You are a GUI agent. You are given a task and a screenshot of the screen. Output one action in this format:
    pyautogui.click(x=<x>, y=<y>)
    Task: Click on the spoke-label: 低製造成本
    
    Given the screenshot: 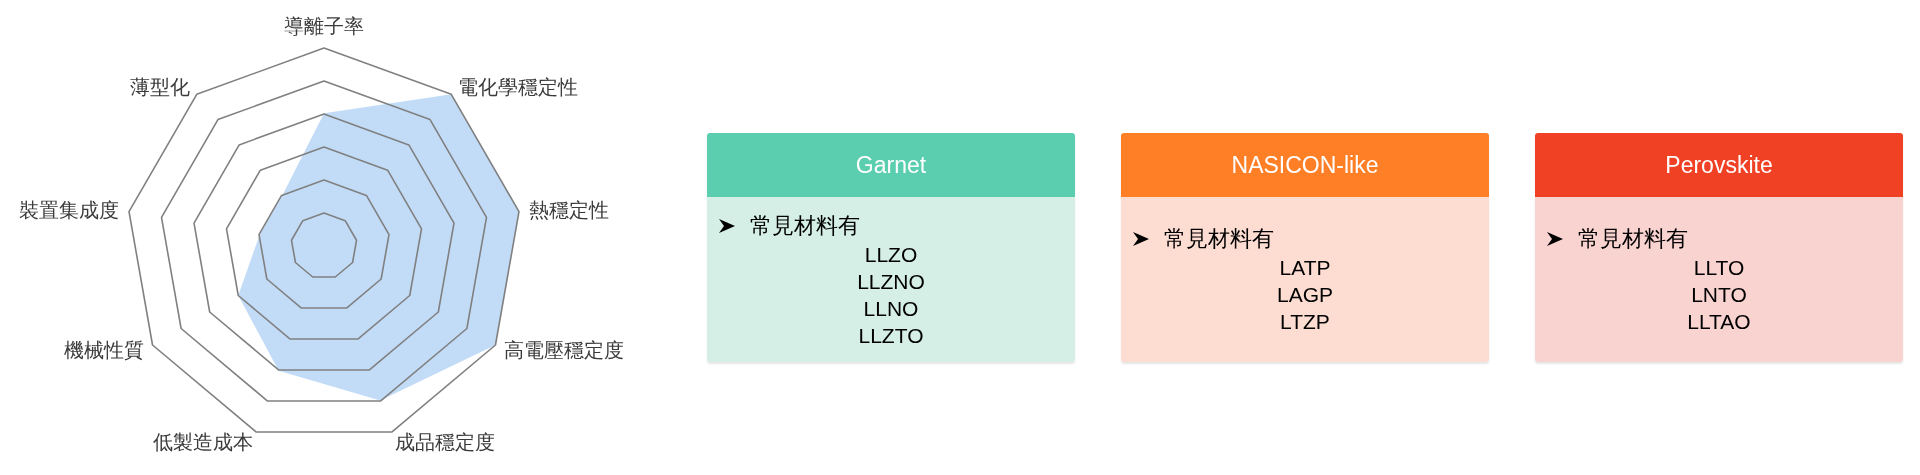 What is the action you would take?
    pyautogui.click(x=202, y=441)
    